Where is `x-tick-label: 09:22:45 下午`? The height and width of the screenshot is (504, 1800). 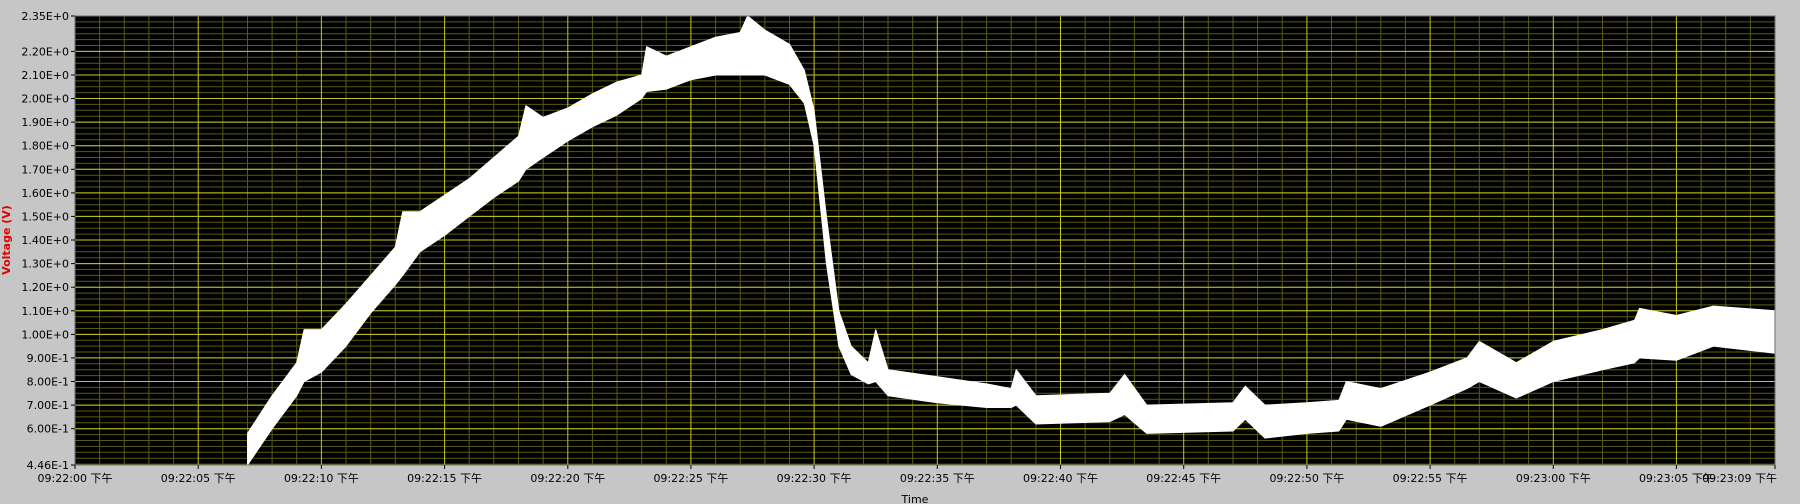 x-tick-label: 09:22:45 下午 is located at coordinates (1183, 478).